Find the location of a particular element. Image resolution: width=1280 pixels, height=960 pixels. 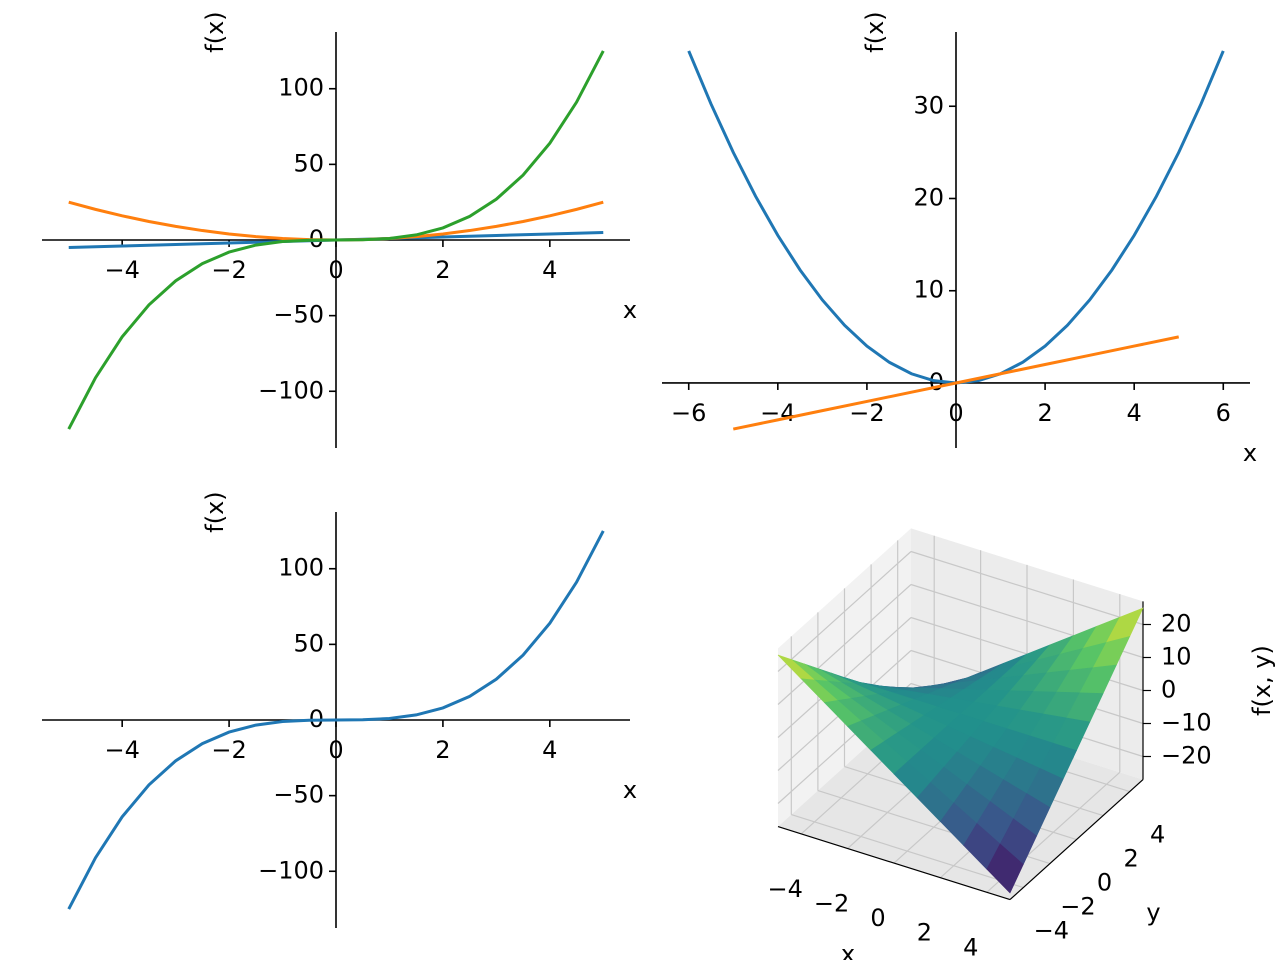

y-tick-label: 10 is located at coordinates (928, 290).